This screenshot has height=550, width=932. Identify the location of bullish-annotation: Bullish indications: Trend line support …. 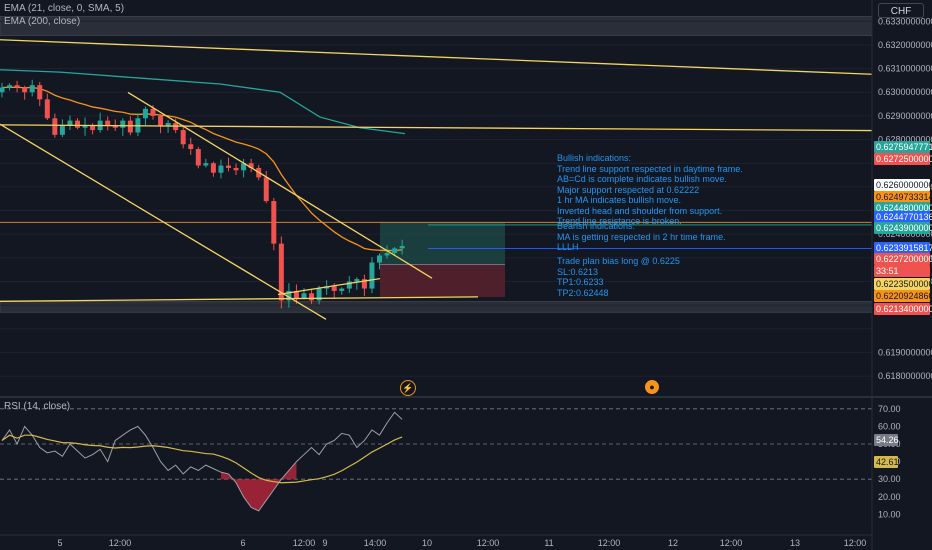
(650, 189).